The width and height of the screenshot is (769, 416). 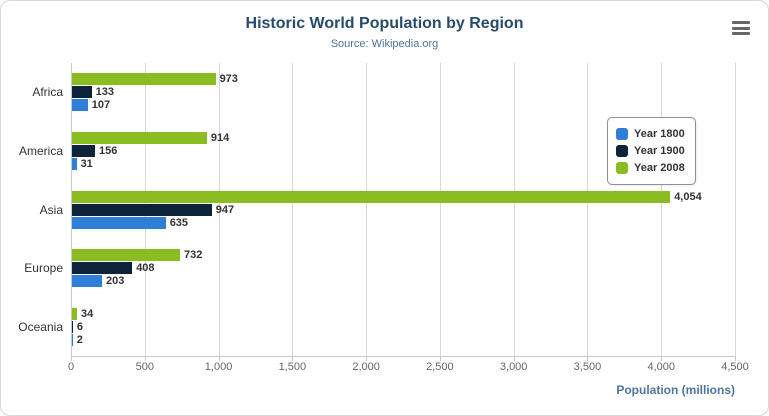 What do you see at coordinates (75, 313) in the screenshot?
I see `bar-oceania-year-2008` at bounding box center [75, 313].